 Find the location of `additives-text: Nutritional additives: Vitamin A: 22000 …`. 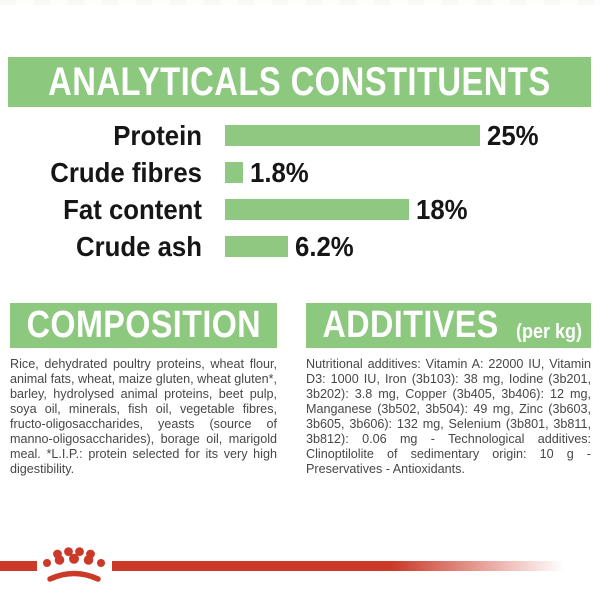

additives-text: Nutritional additives: Vitamin A: 22000 … is located at coordinates (448, 416).